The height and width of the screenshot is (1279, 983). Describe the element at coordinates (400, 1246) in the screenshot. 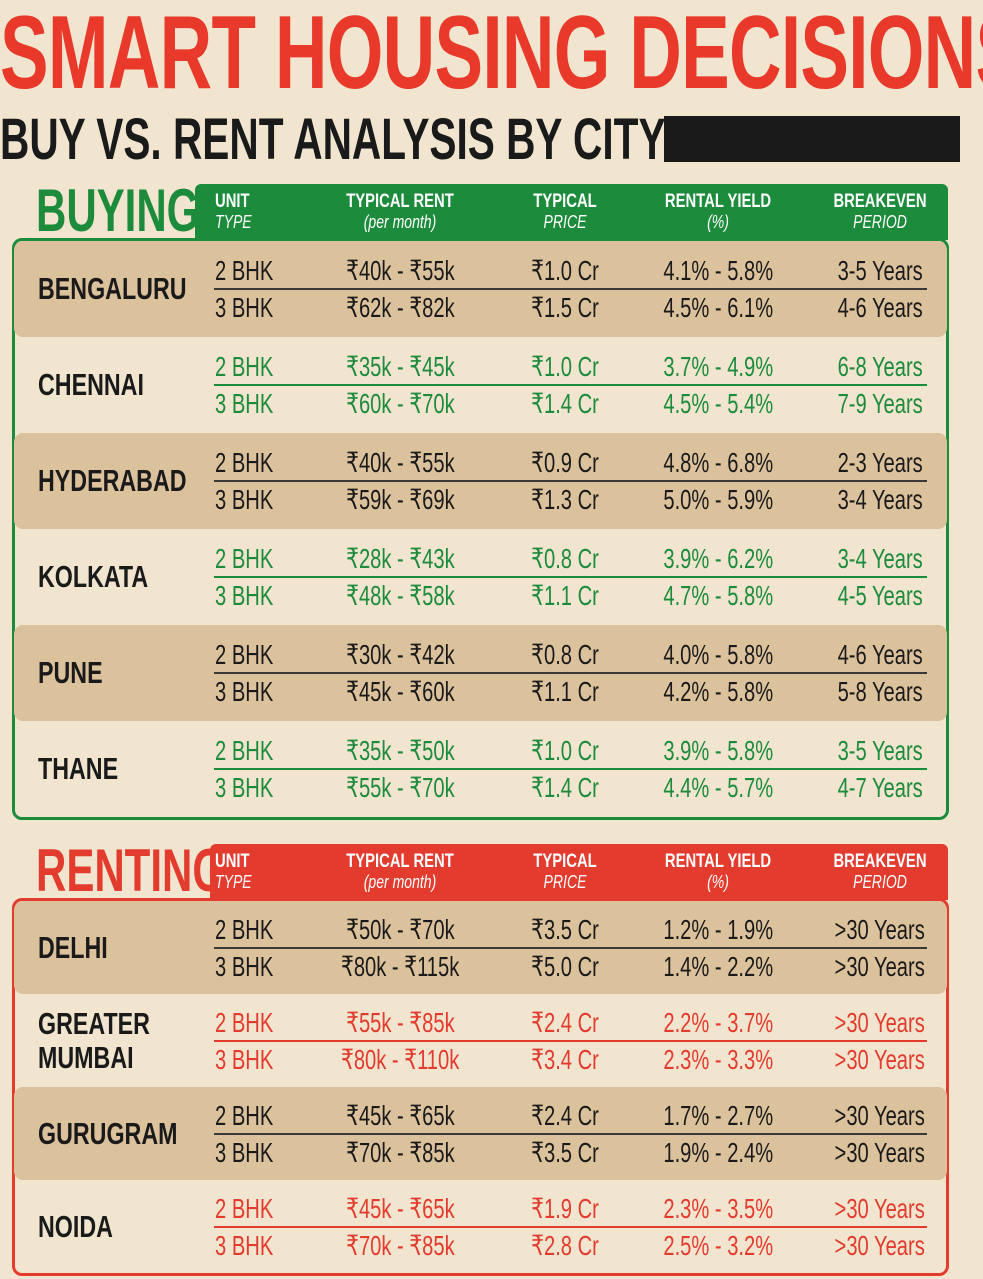

I see `cell: ₹70k - ₹85k` at that location.